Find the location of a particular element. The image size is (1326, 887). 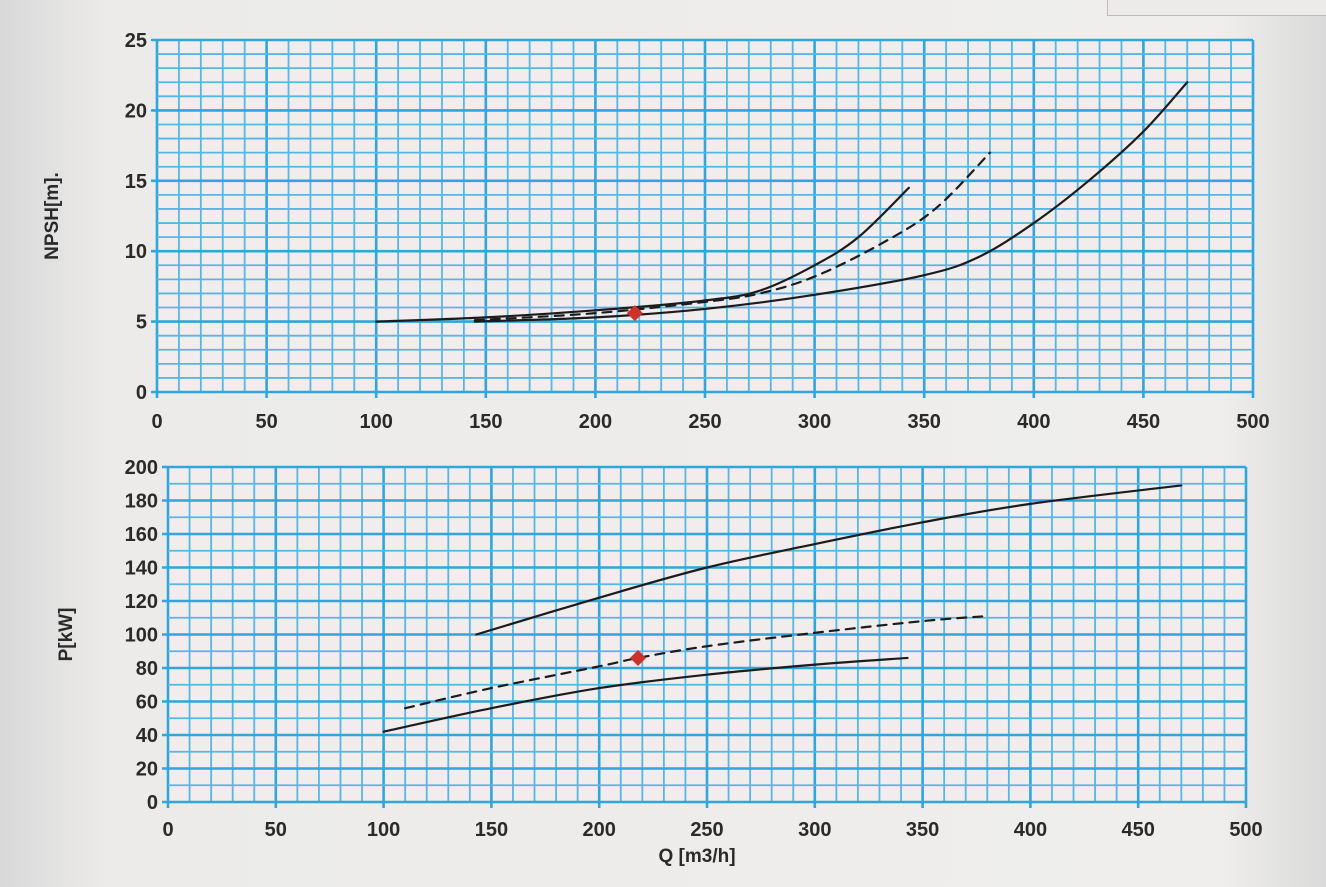

y-tick-label: 10 is located at coordinates (136, 252).